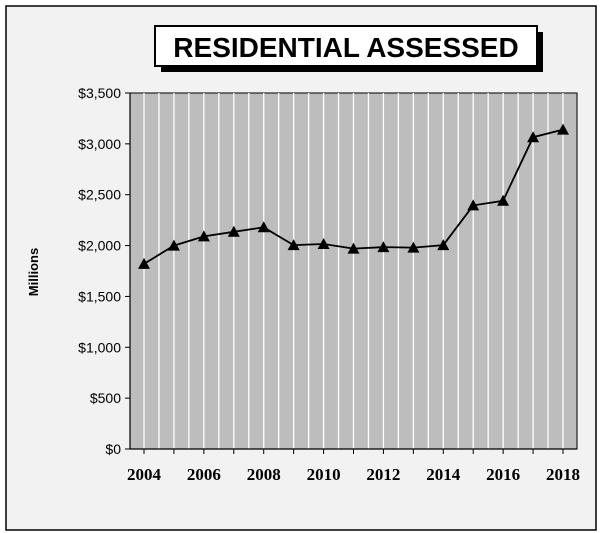 The width and height of the screenshot is (605, 533). What do you see at coordinates (99, 144) in the screenshot?
I see `y-tick-label: $3,000` at bounding box center [99, 144].